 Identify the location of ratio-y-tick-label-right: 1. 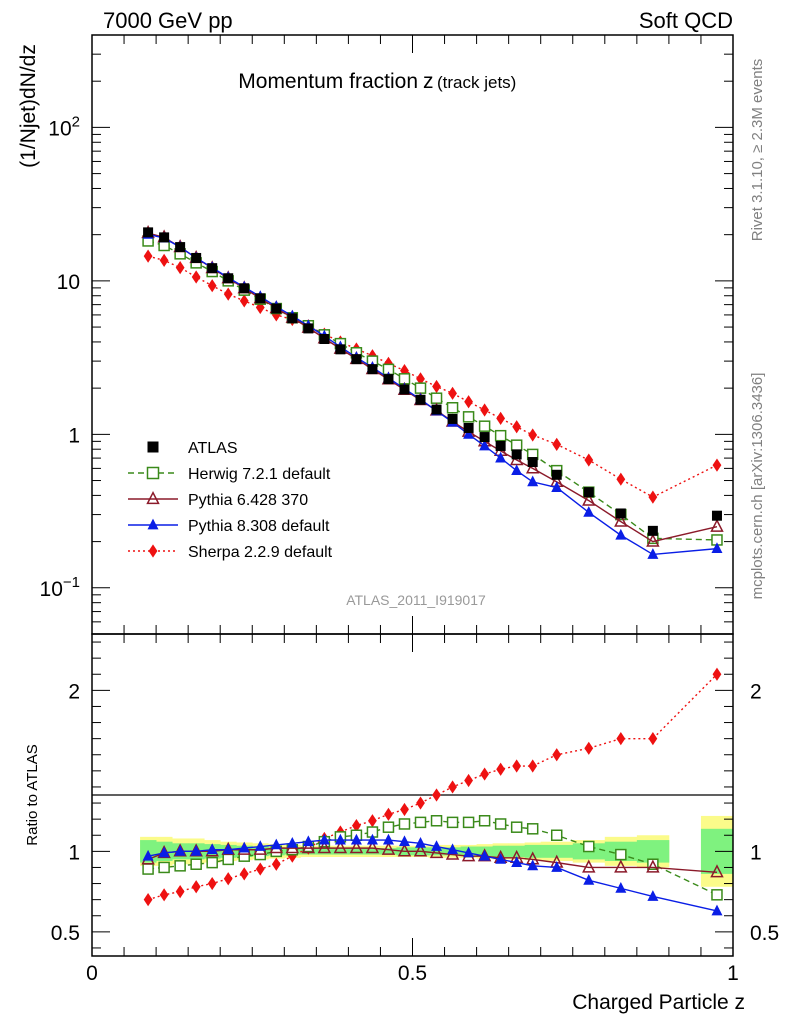
(756, 852).